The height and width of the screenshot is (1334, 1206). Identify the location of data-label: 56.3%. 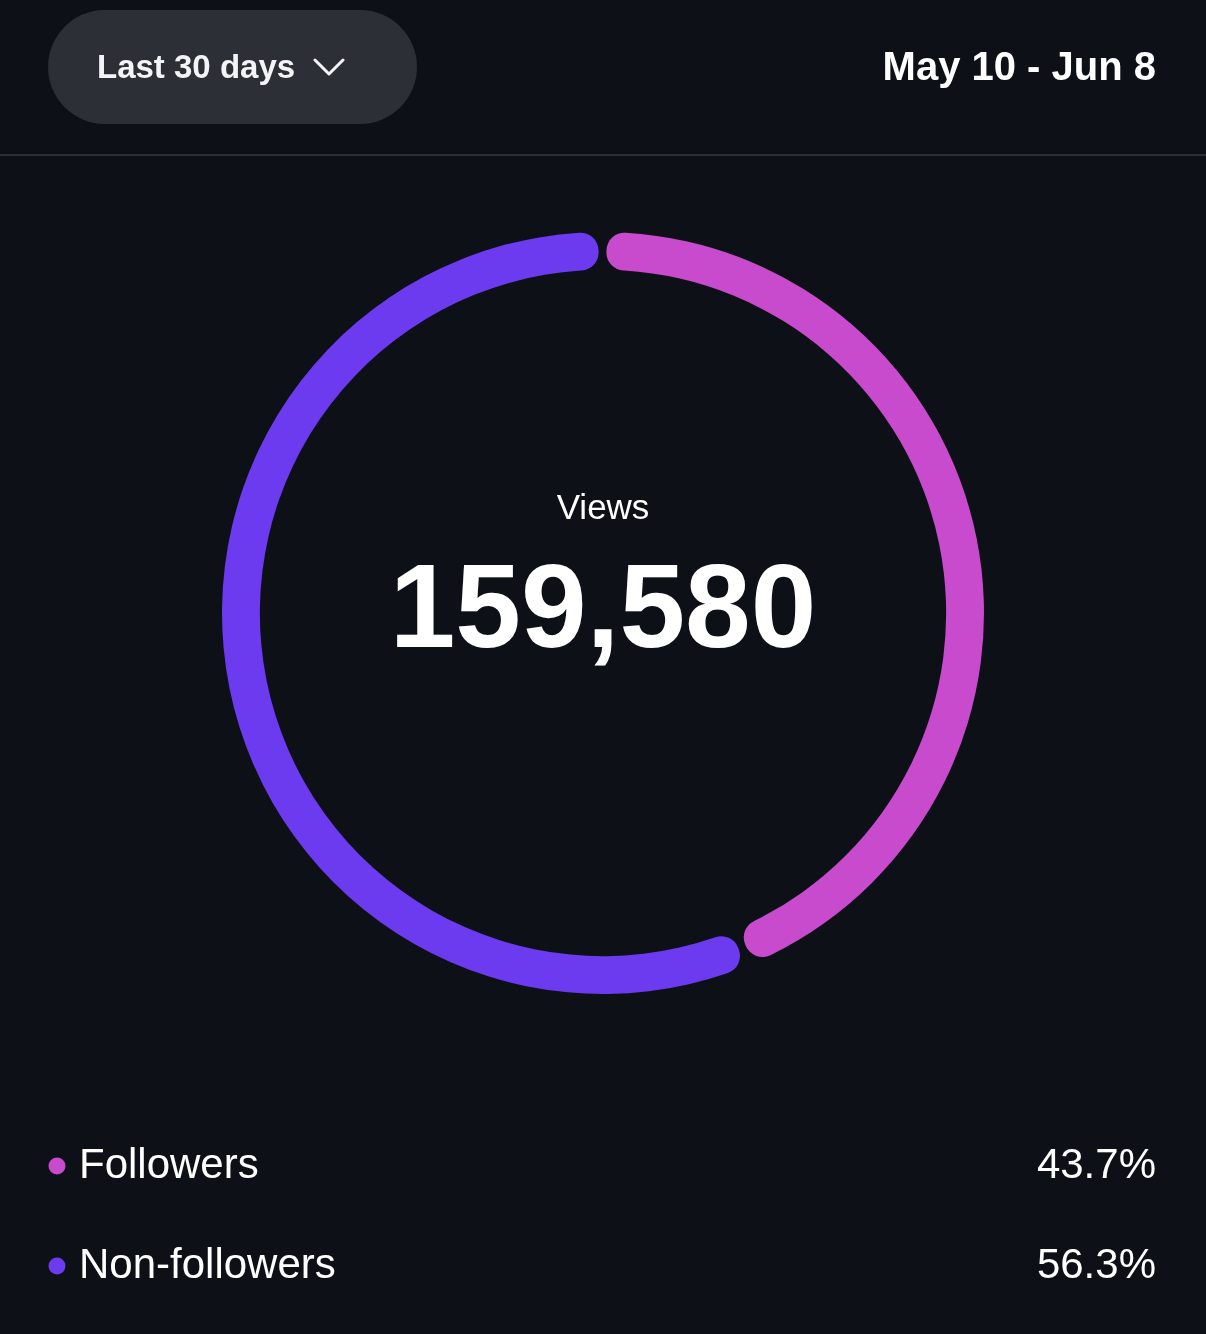
(1096, 1263).